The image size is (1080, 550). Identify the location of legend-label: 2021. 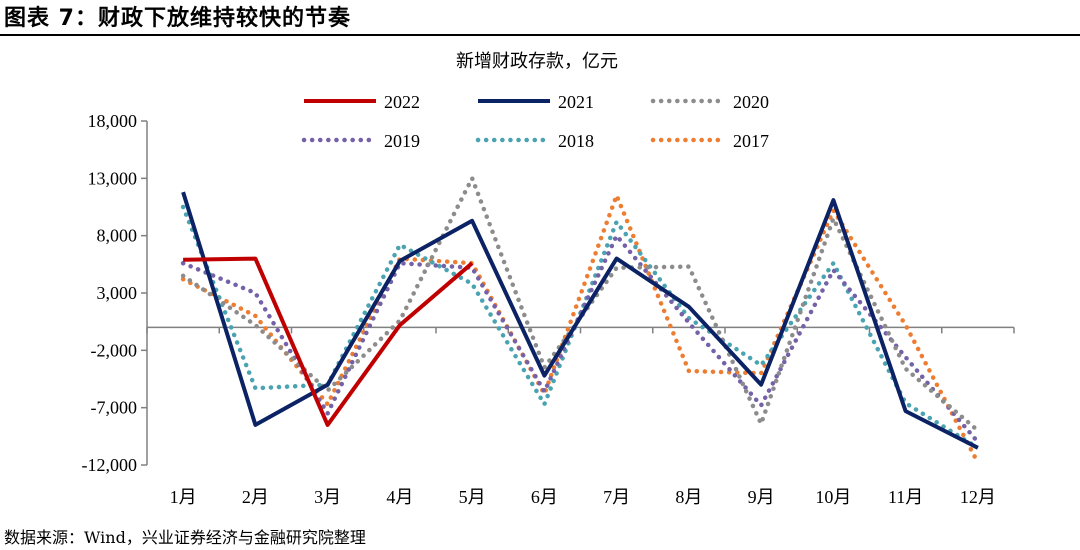
(576, 102).